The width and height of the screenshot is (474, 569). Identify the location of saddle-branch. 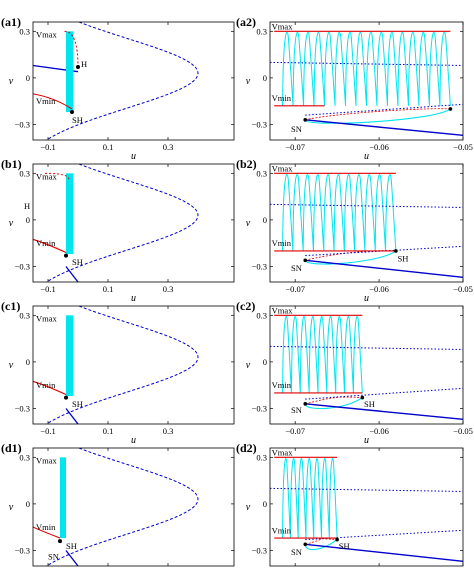
(384, 393).